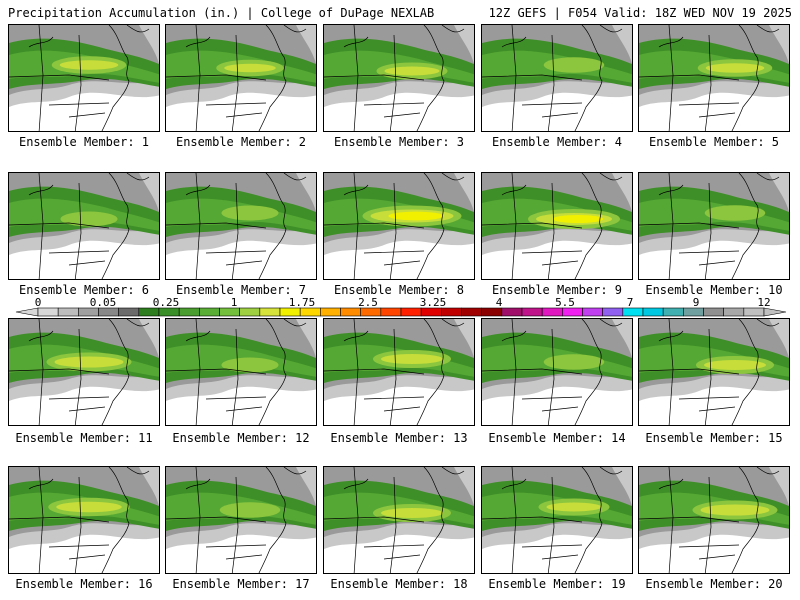 The height and width of the screenshot is (600, 800). What do you see at coordinates (399, 290) in the screenshot?
I see `ensemble-member-label: Ensemble Member: 8` at bounding box center [399, 290].